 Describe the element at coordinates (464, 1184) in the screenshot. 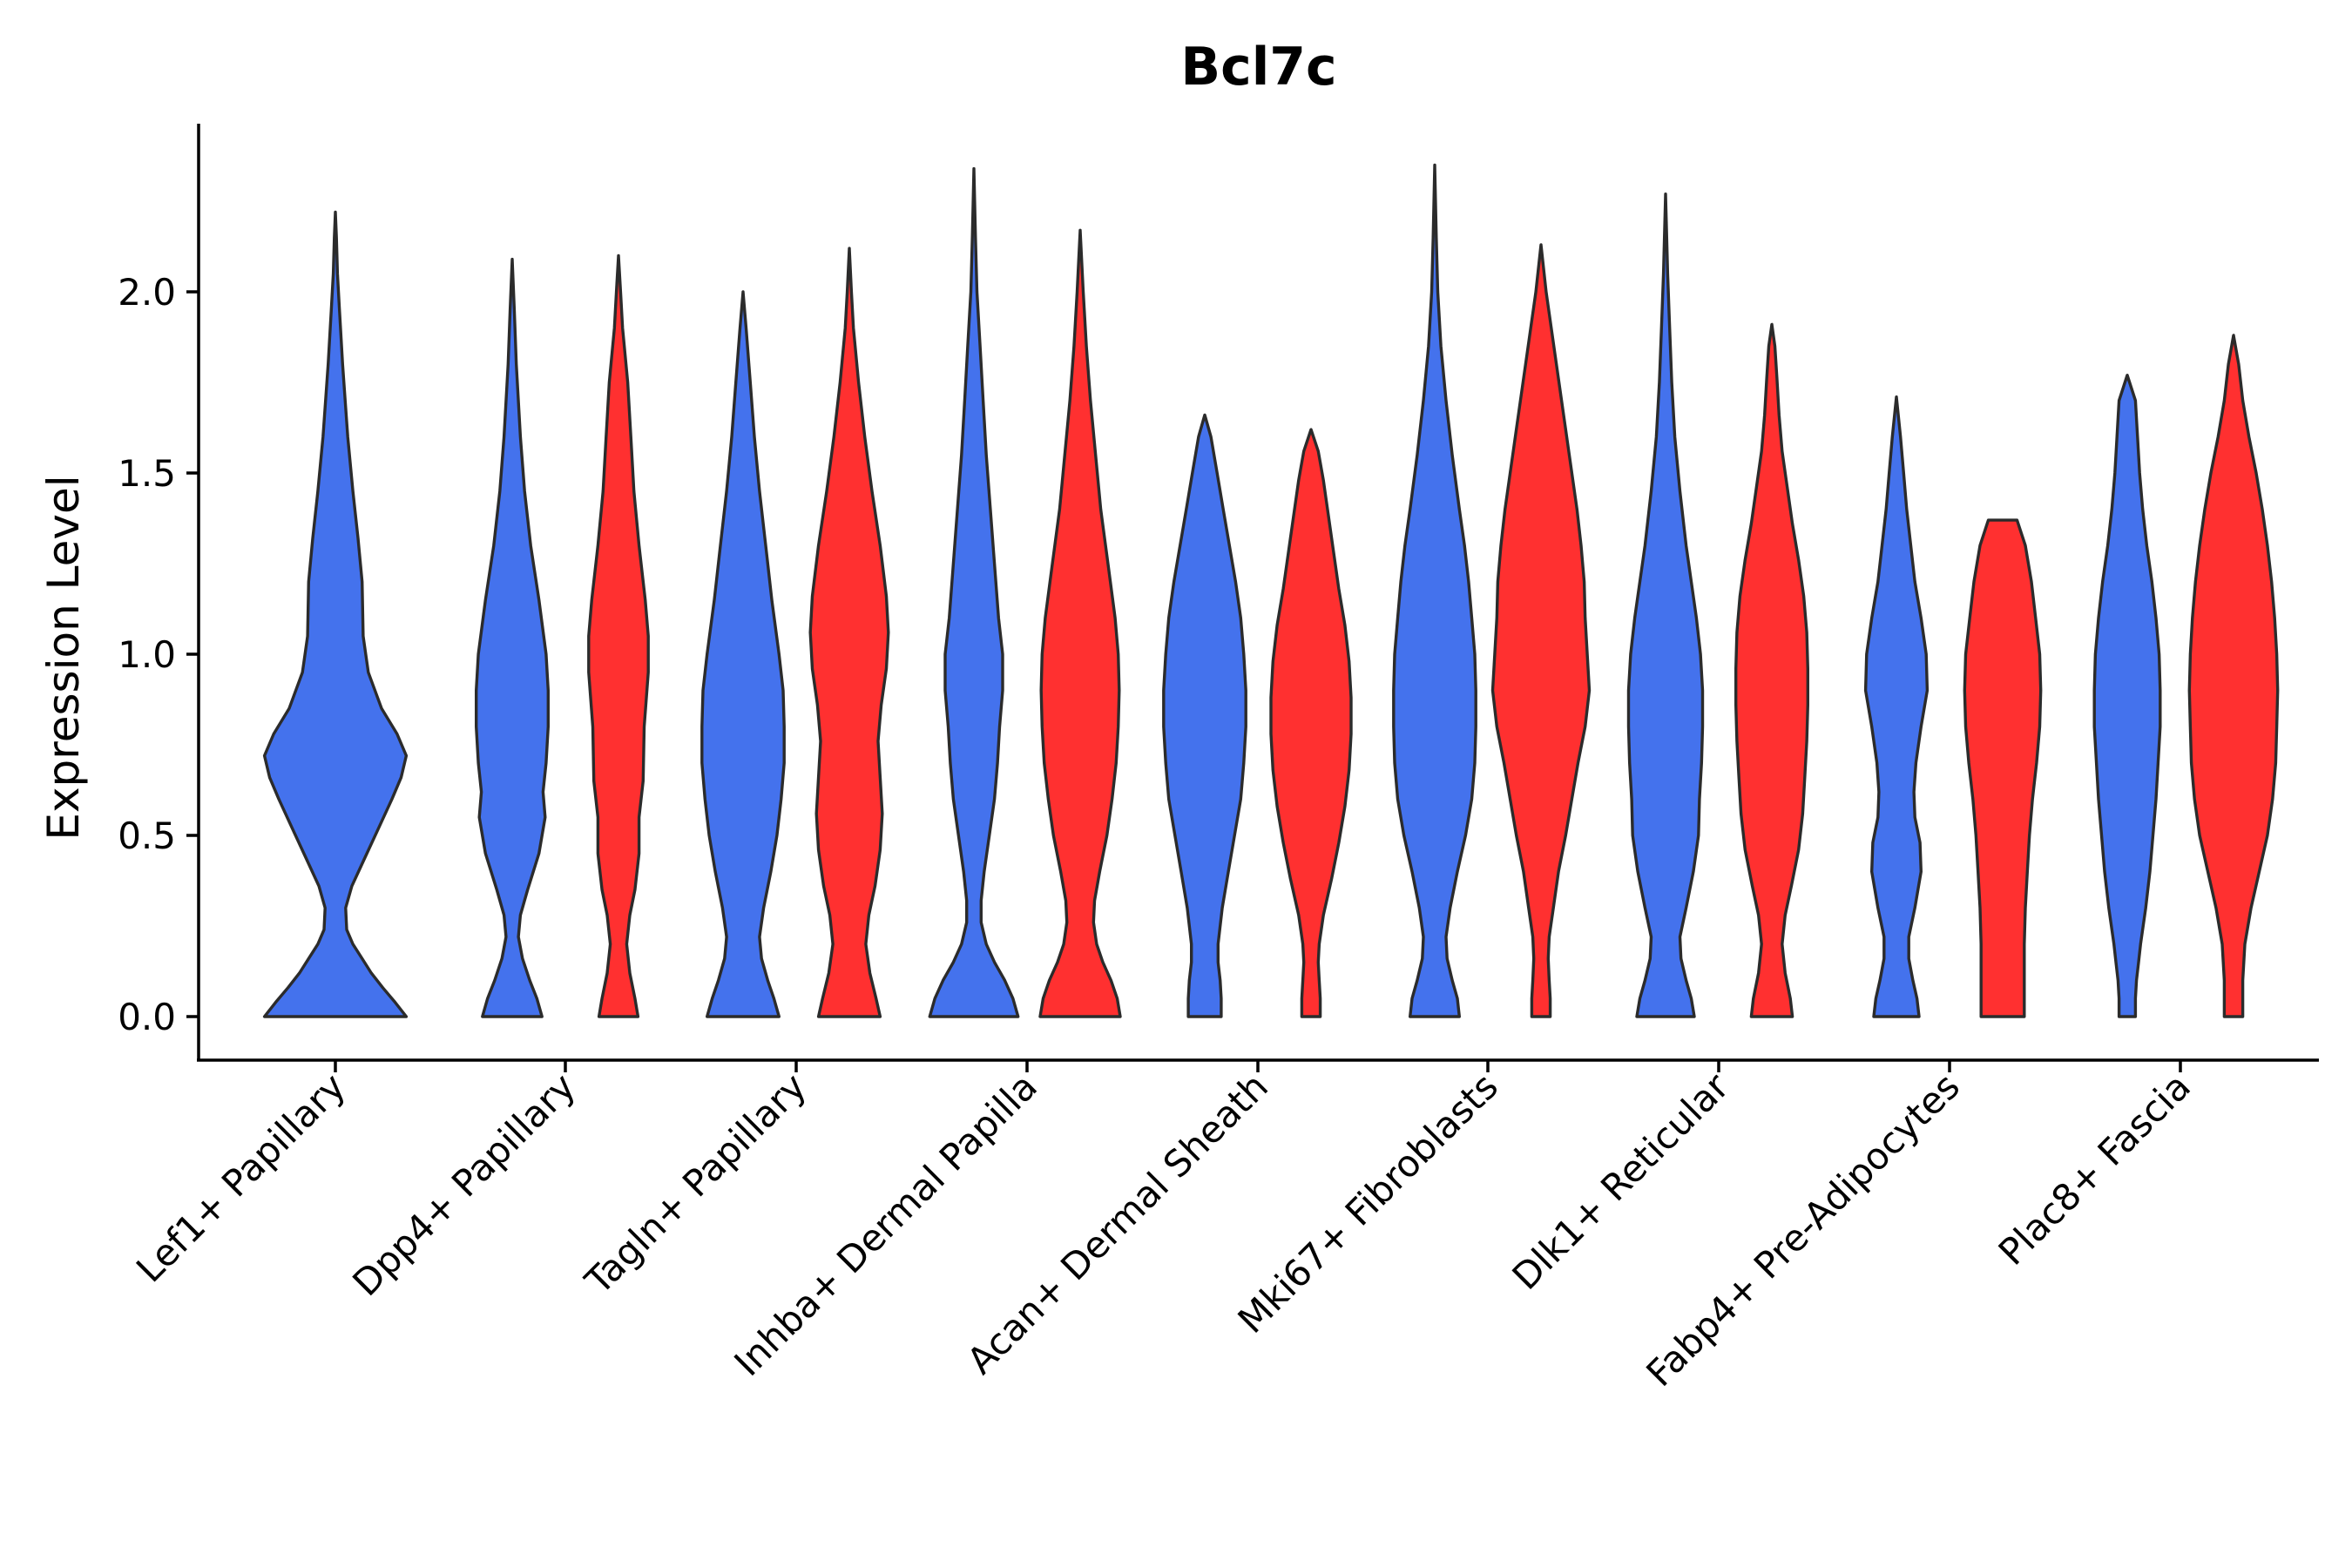

I see `x-tick-label-dpp4-papillary: Dpp4+ Papillary` at that location.